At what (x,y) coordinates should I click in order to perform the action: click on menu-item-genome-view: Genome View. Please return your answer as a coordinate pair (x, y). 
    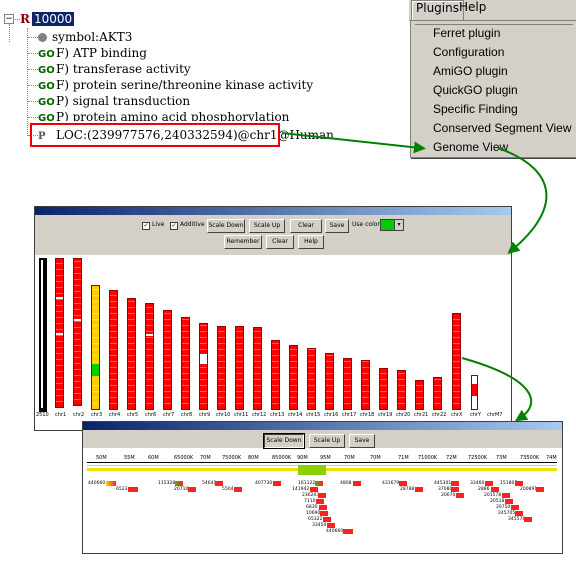
    Looking at the image, I should click on (471, 147).